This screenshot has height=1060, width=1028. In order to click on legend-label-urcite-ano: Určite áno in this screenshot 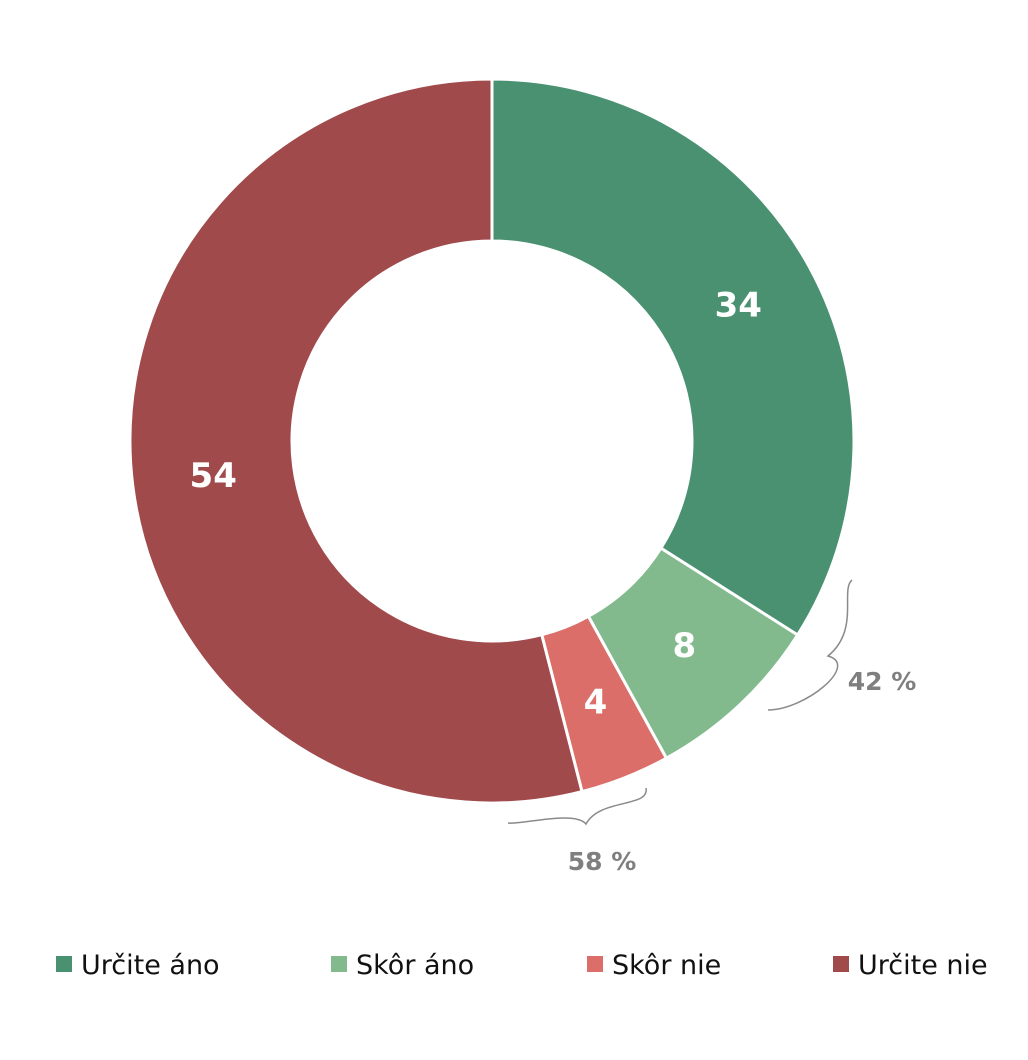, I will do `click(150, 965)`.